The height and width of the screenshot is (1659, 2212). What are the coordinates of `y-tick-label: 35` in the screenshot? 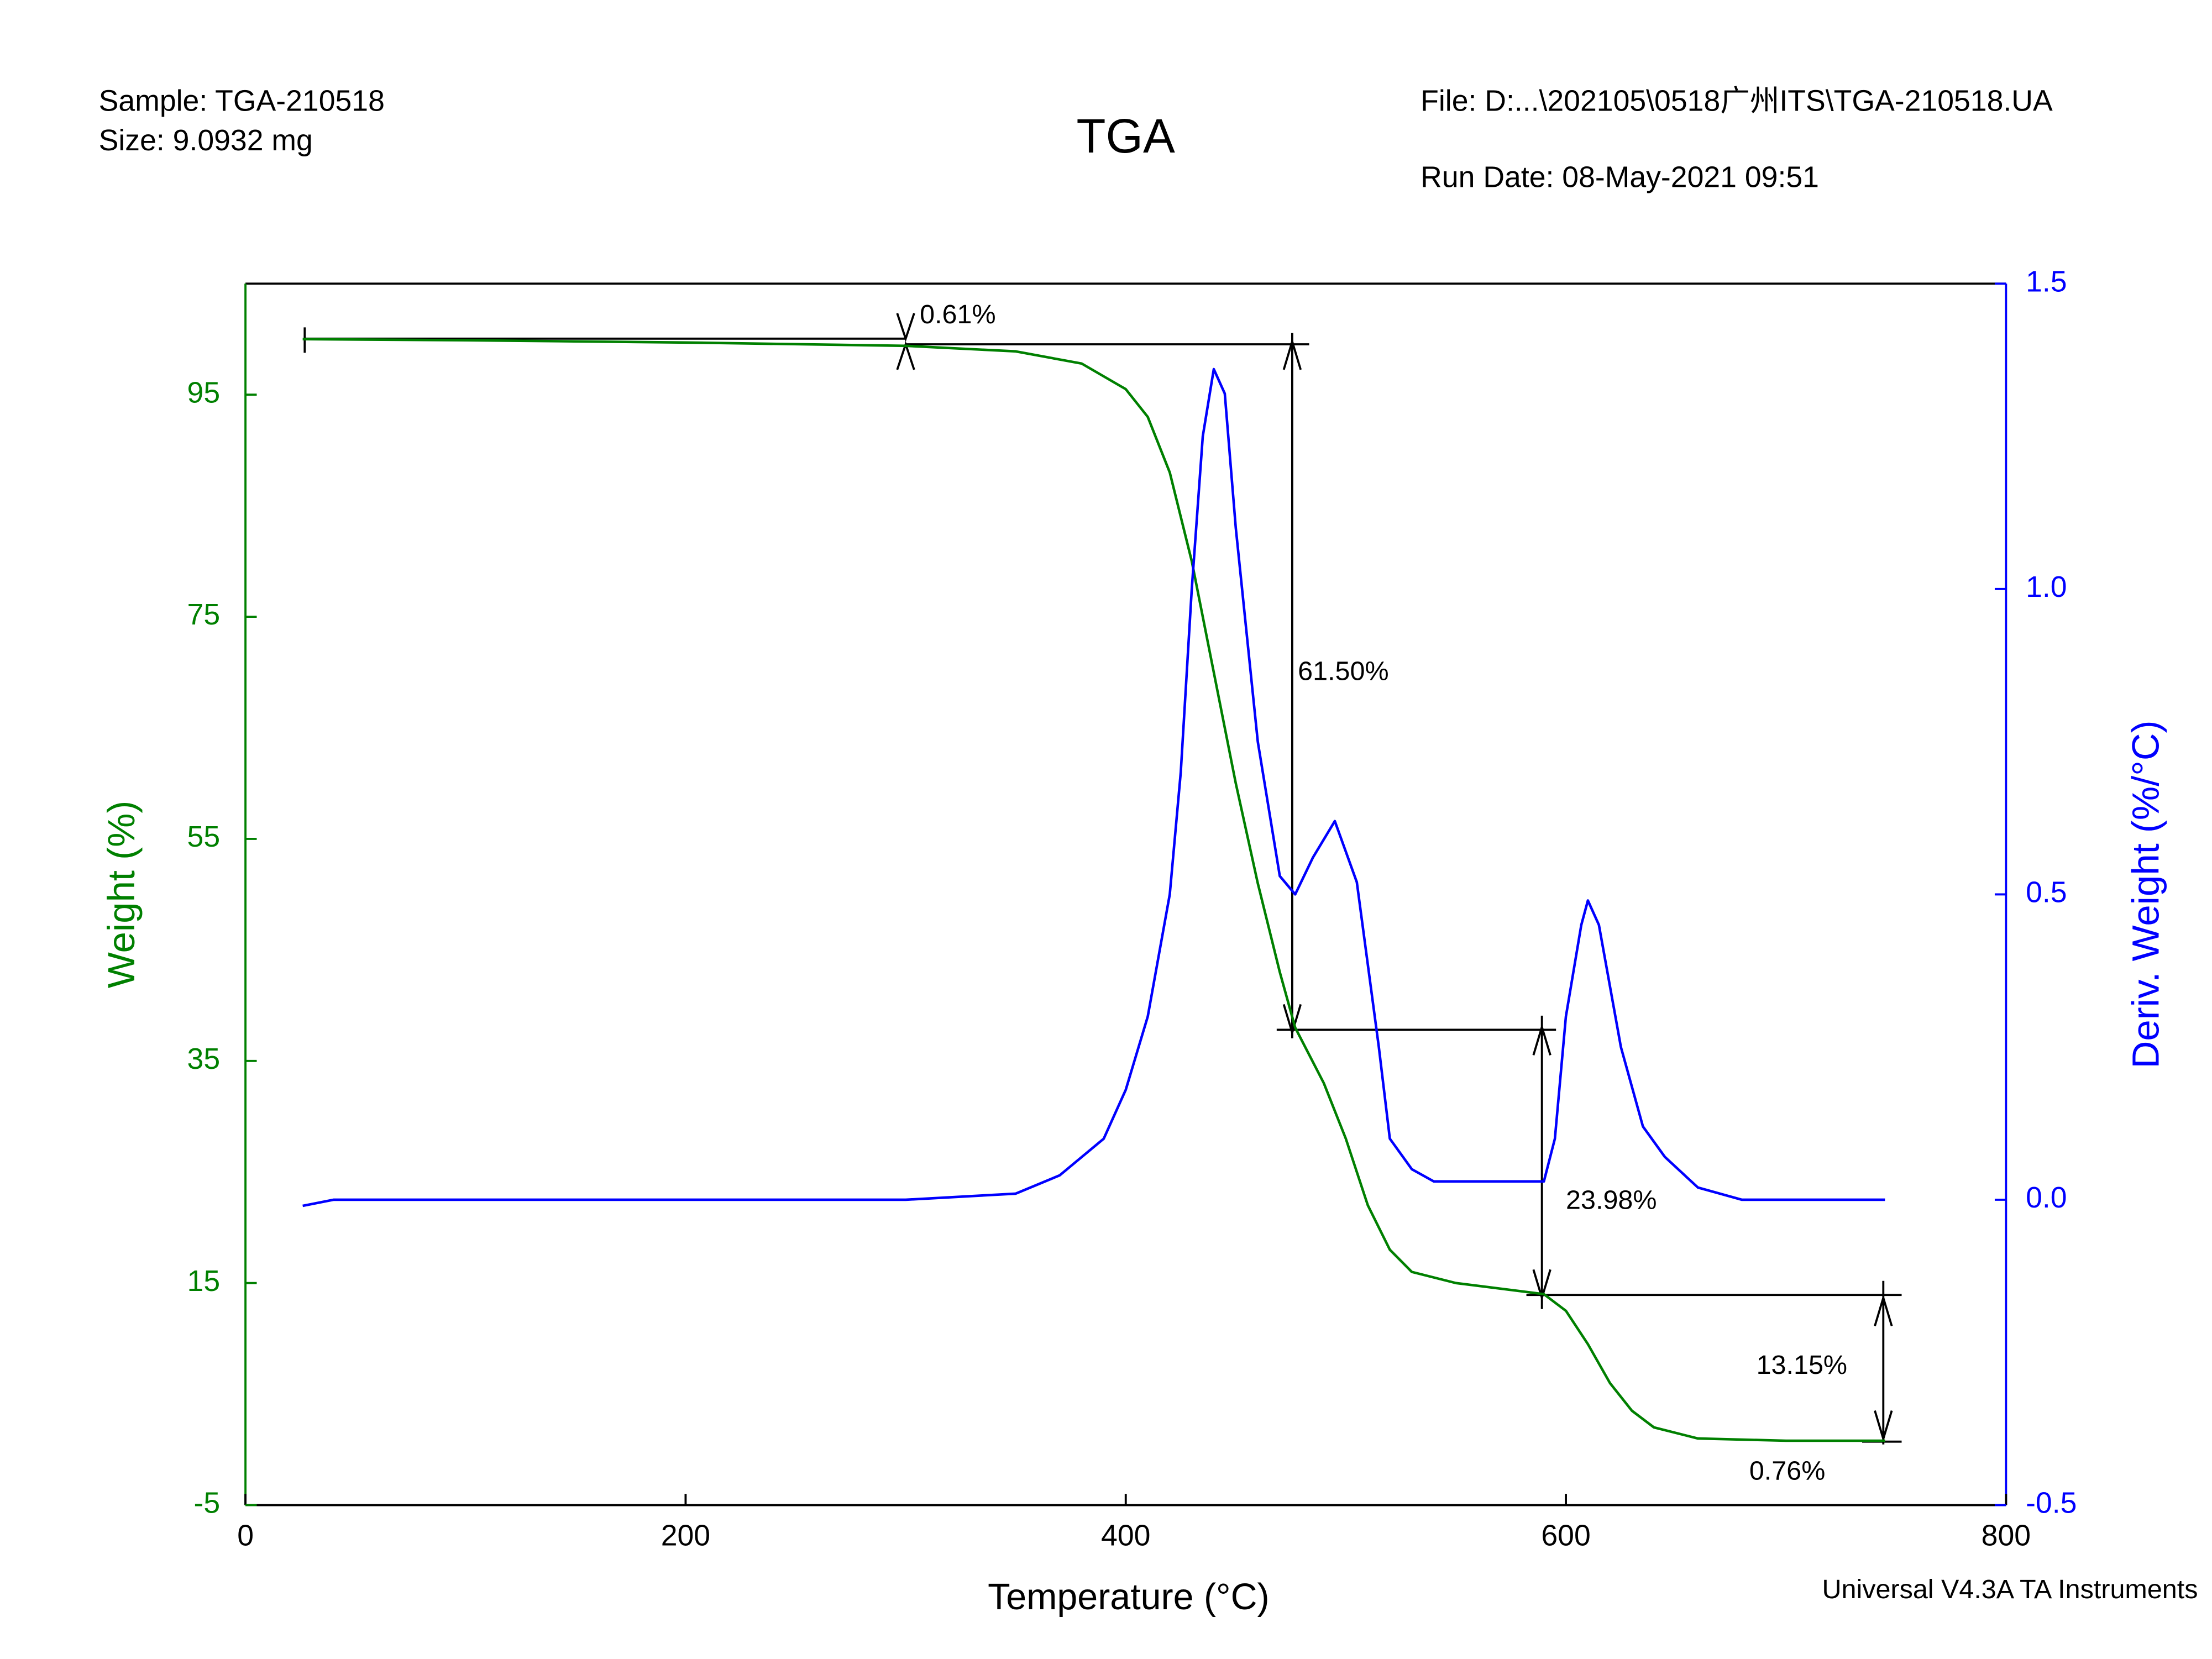 It's located at (204, 1058).